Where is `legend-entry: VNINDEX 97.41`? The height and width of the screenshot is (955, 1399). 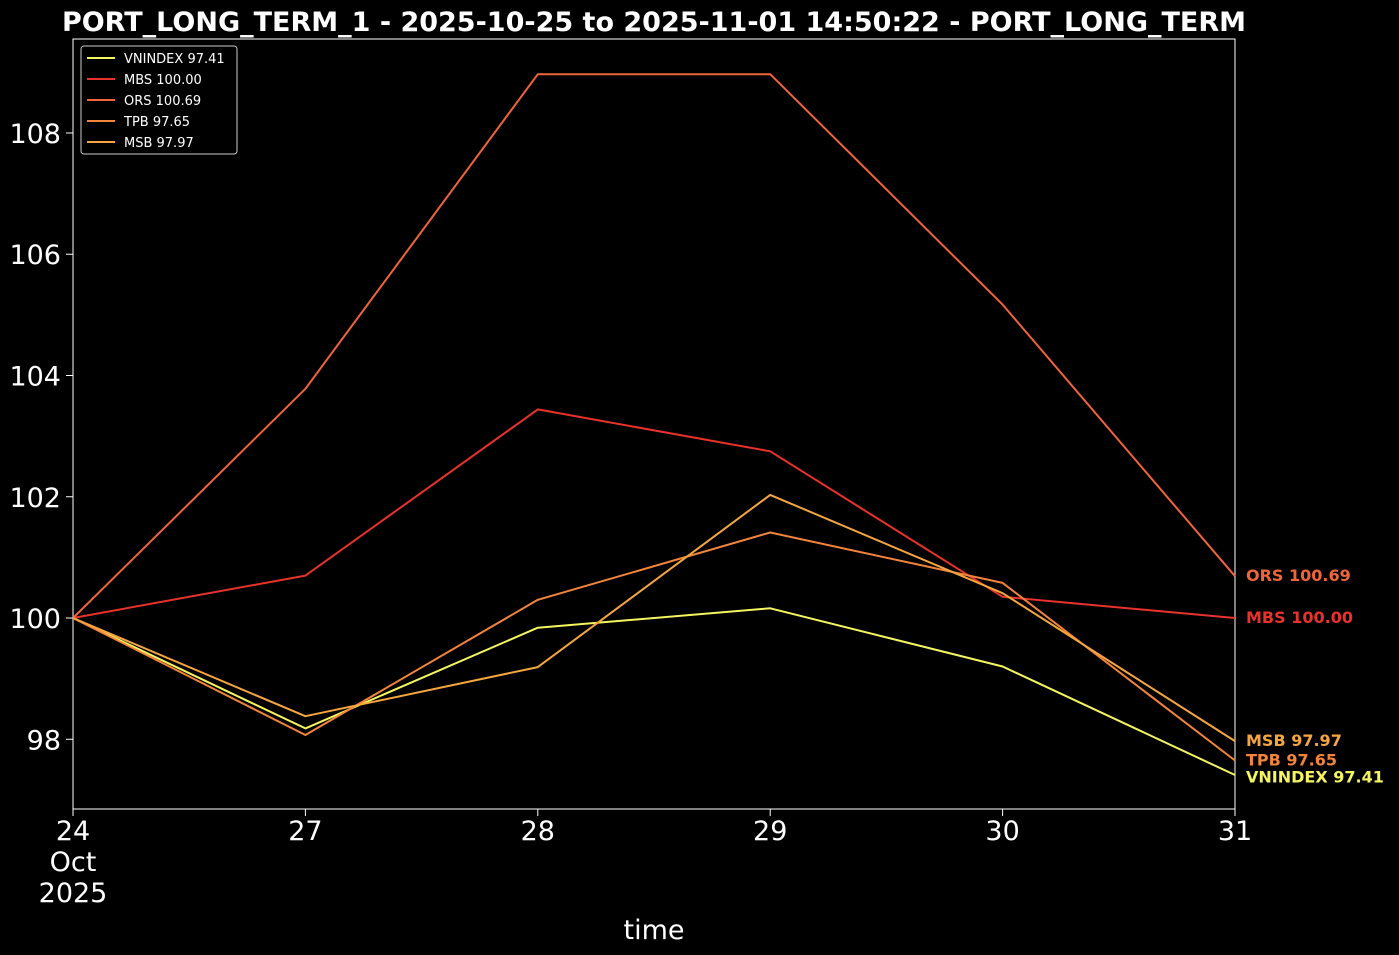
legend-entry: VNINDEX 97.41 is located at coordinates (174, 59).